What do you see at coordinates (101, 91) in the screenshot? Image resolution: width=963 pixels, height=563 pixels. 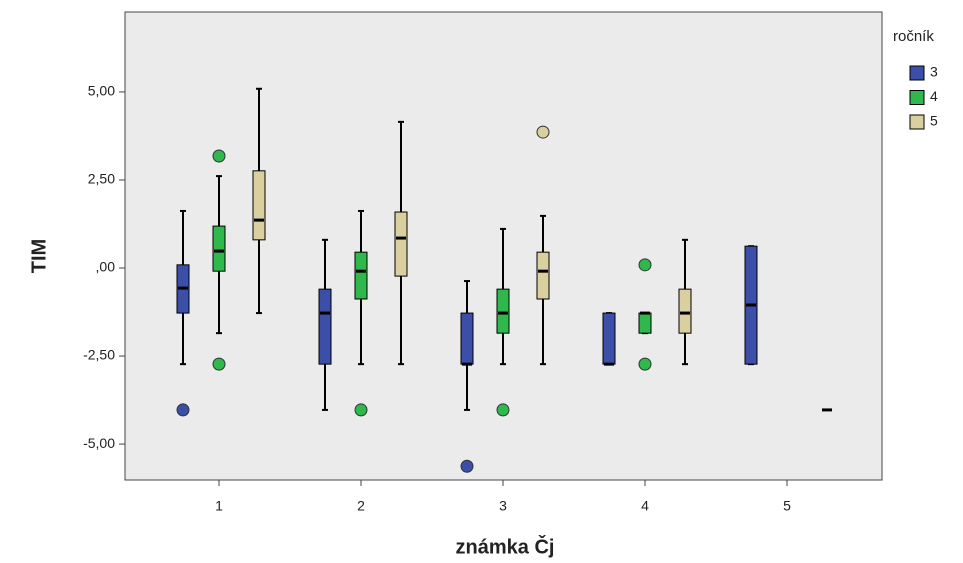 I see `y-tick-label: 5,00` at bounding box center [101, 91].